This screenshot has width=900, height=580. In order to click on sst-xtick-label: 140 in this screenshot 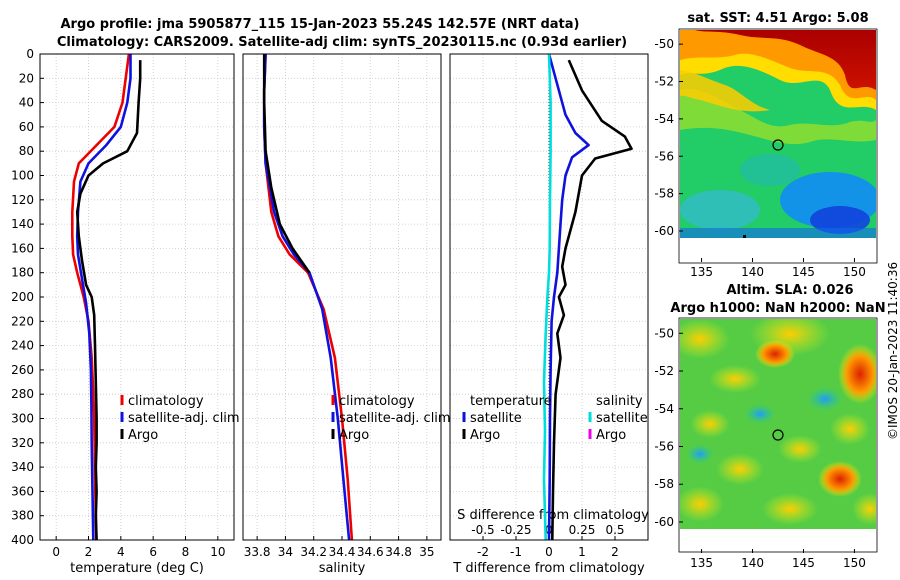, I will do `click(752, 272)`.